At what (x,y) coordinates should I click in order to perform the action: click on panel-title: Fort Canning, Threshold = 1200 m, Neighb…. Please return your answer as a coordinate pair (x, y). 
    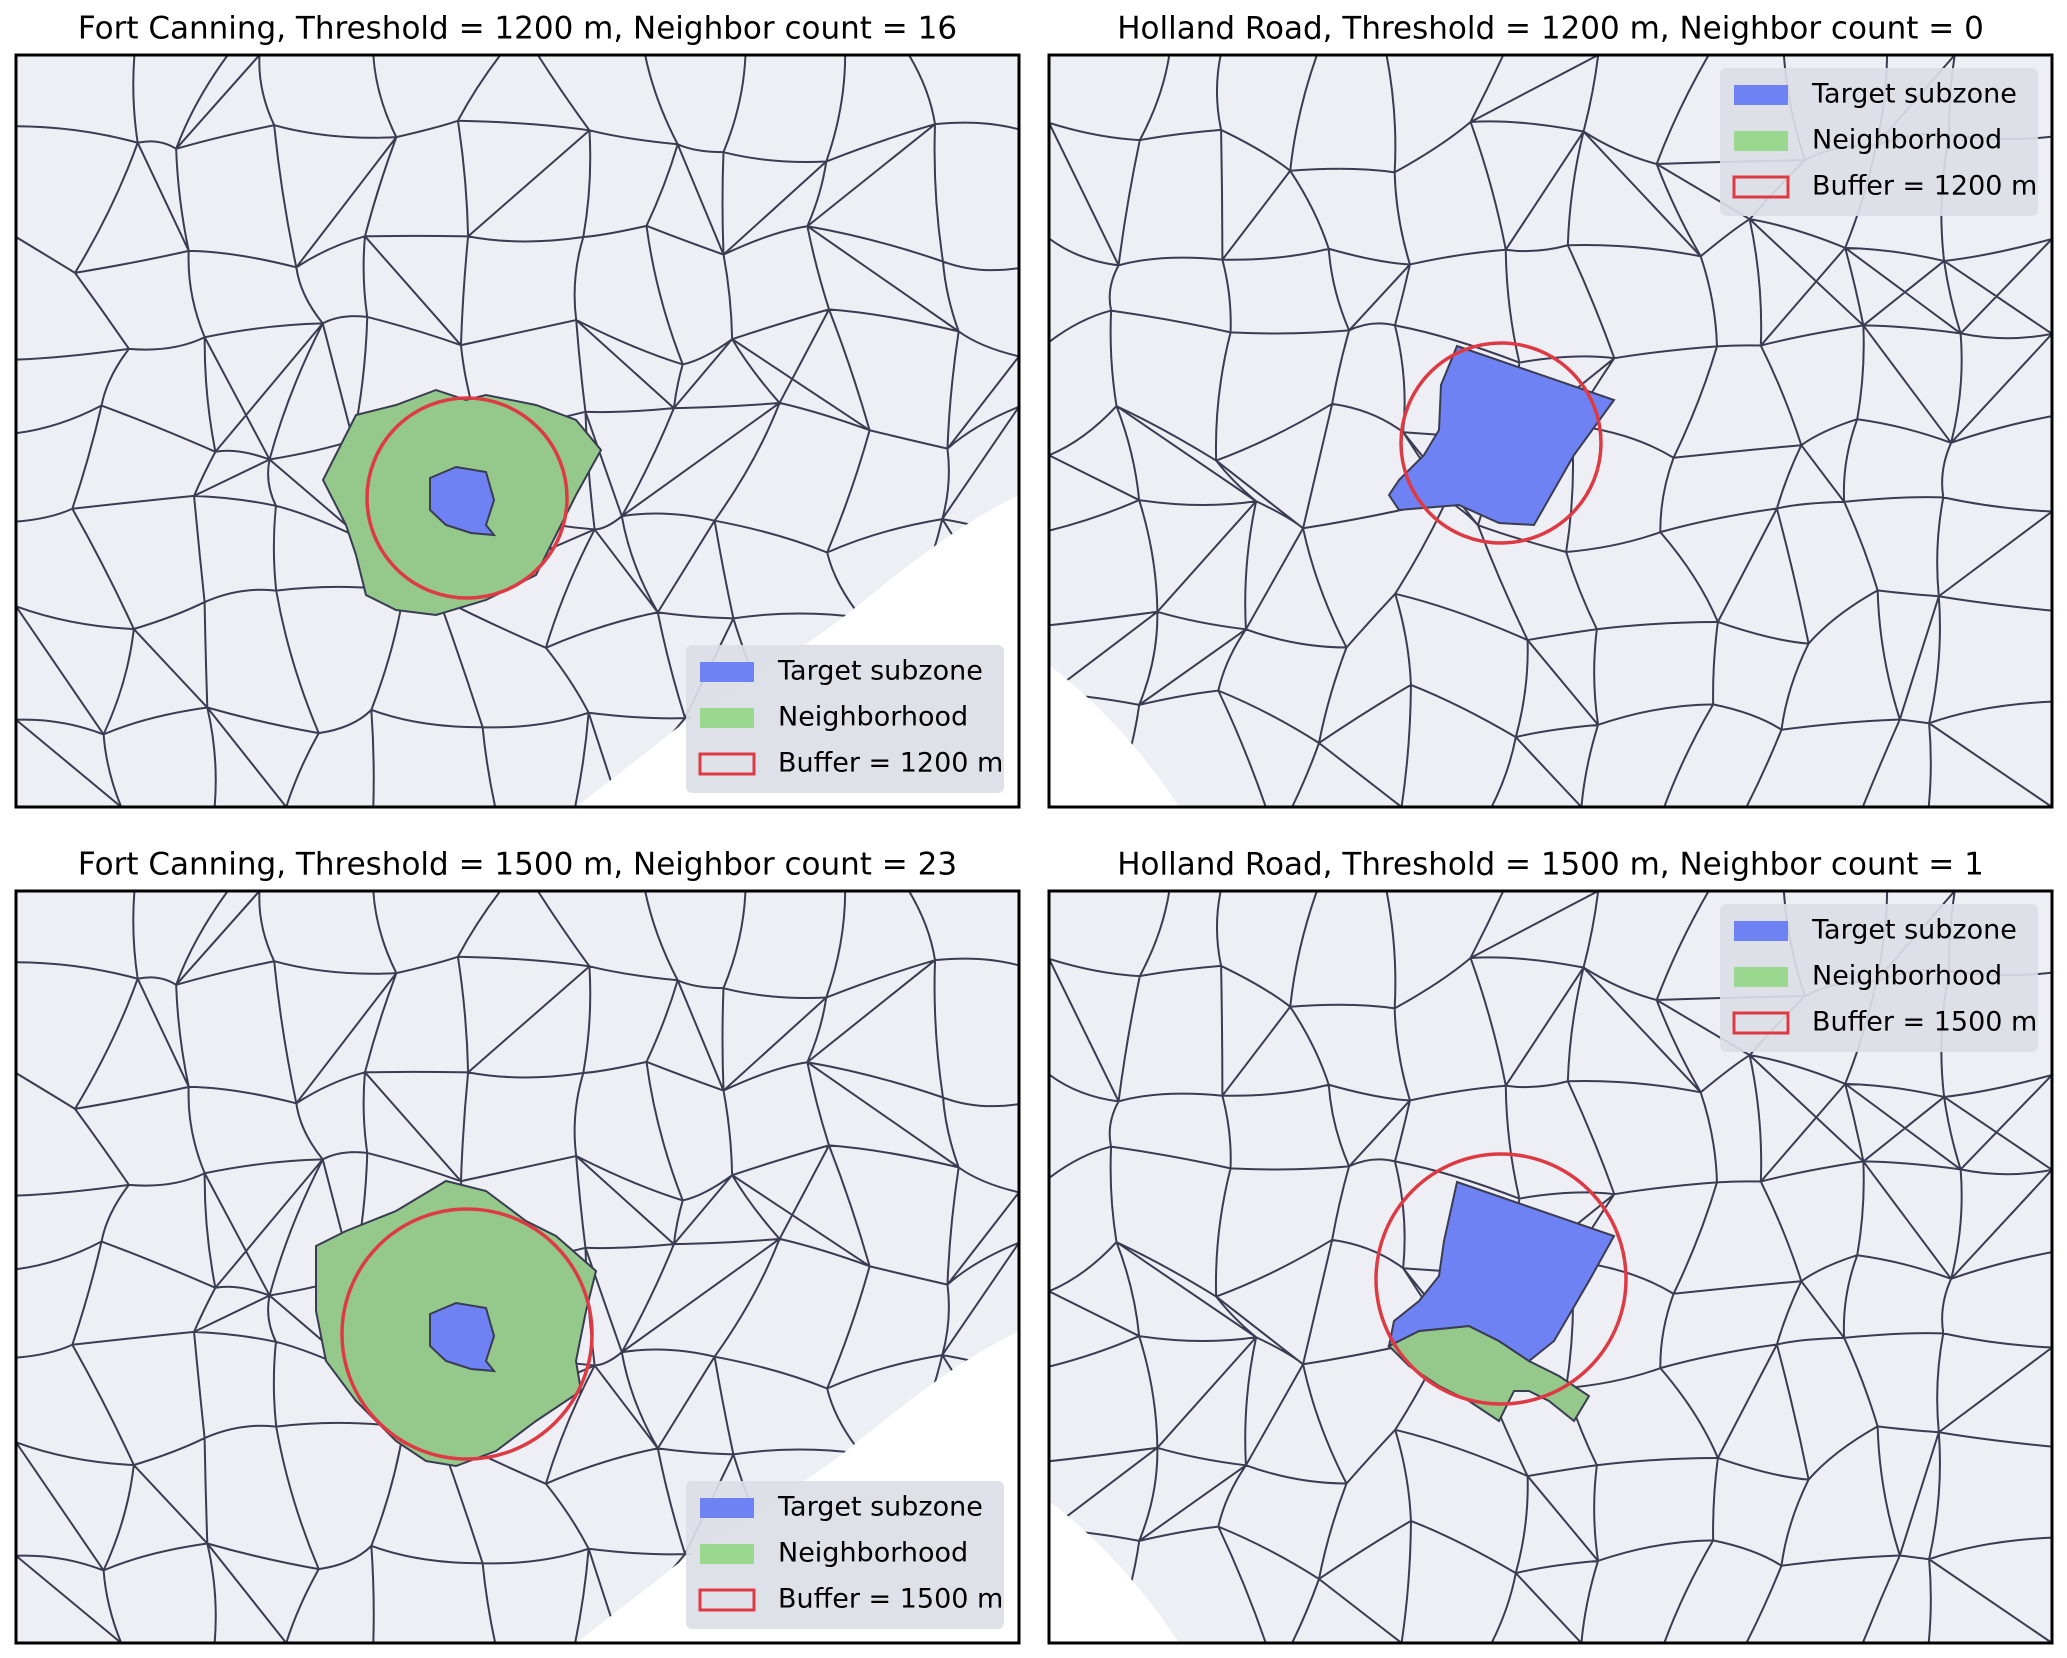
    Looking at the image, I should click on (517, 29).